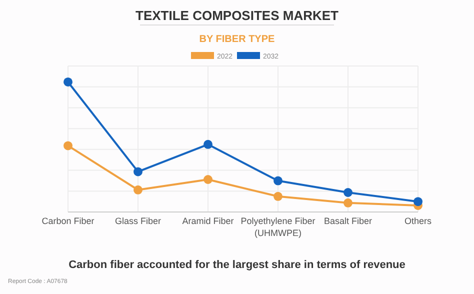  What do you see at coordinates (237, 39) in the screenshot?
I see `chart-subtitle: BY FIBER TYPE` at bounding box center [237, 39].